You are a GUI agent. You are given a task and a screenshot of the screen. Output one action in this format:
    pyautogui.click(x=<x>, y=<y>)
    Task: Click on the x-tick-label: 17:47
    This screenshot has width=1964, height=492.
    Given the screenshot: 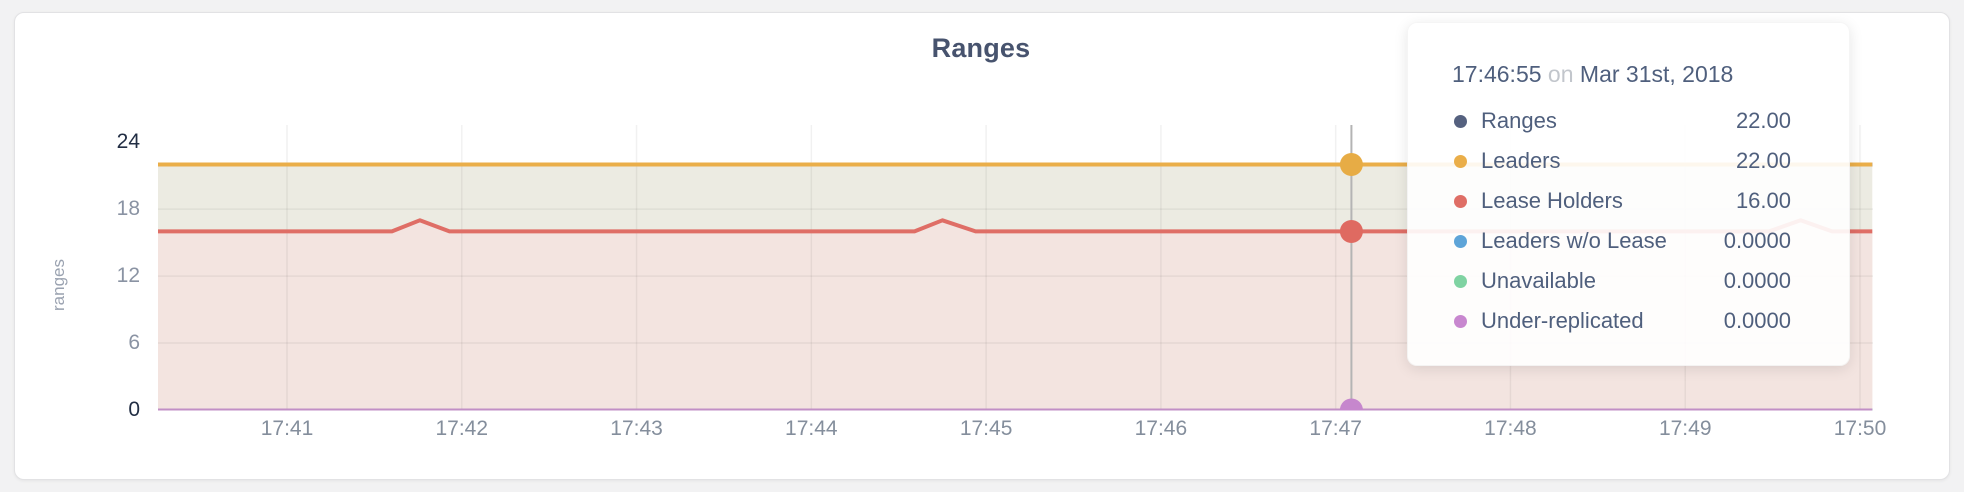 What is the action you would take?
    pyautogui.click(x=1335, y=428)
    